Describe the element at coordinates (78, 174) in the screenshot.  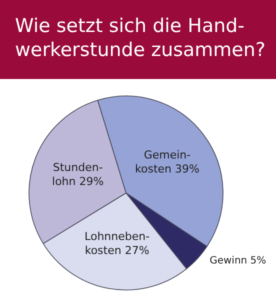
I see `slice-label: Stunden-lohn 29%` at that location.